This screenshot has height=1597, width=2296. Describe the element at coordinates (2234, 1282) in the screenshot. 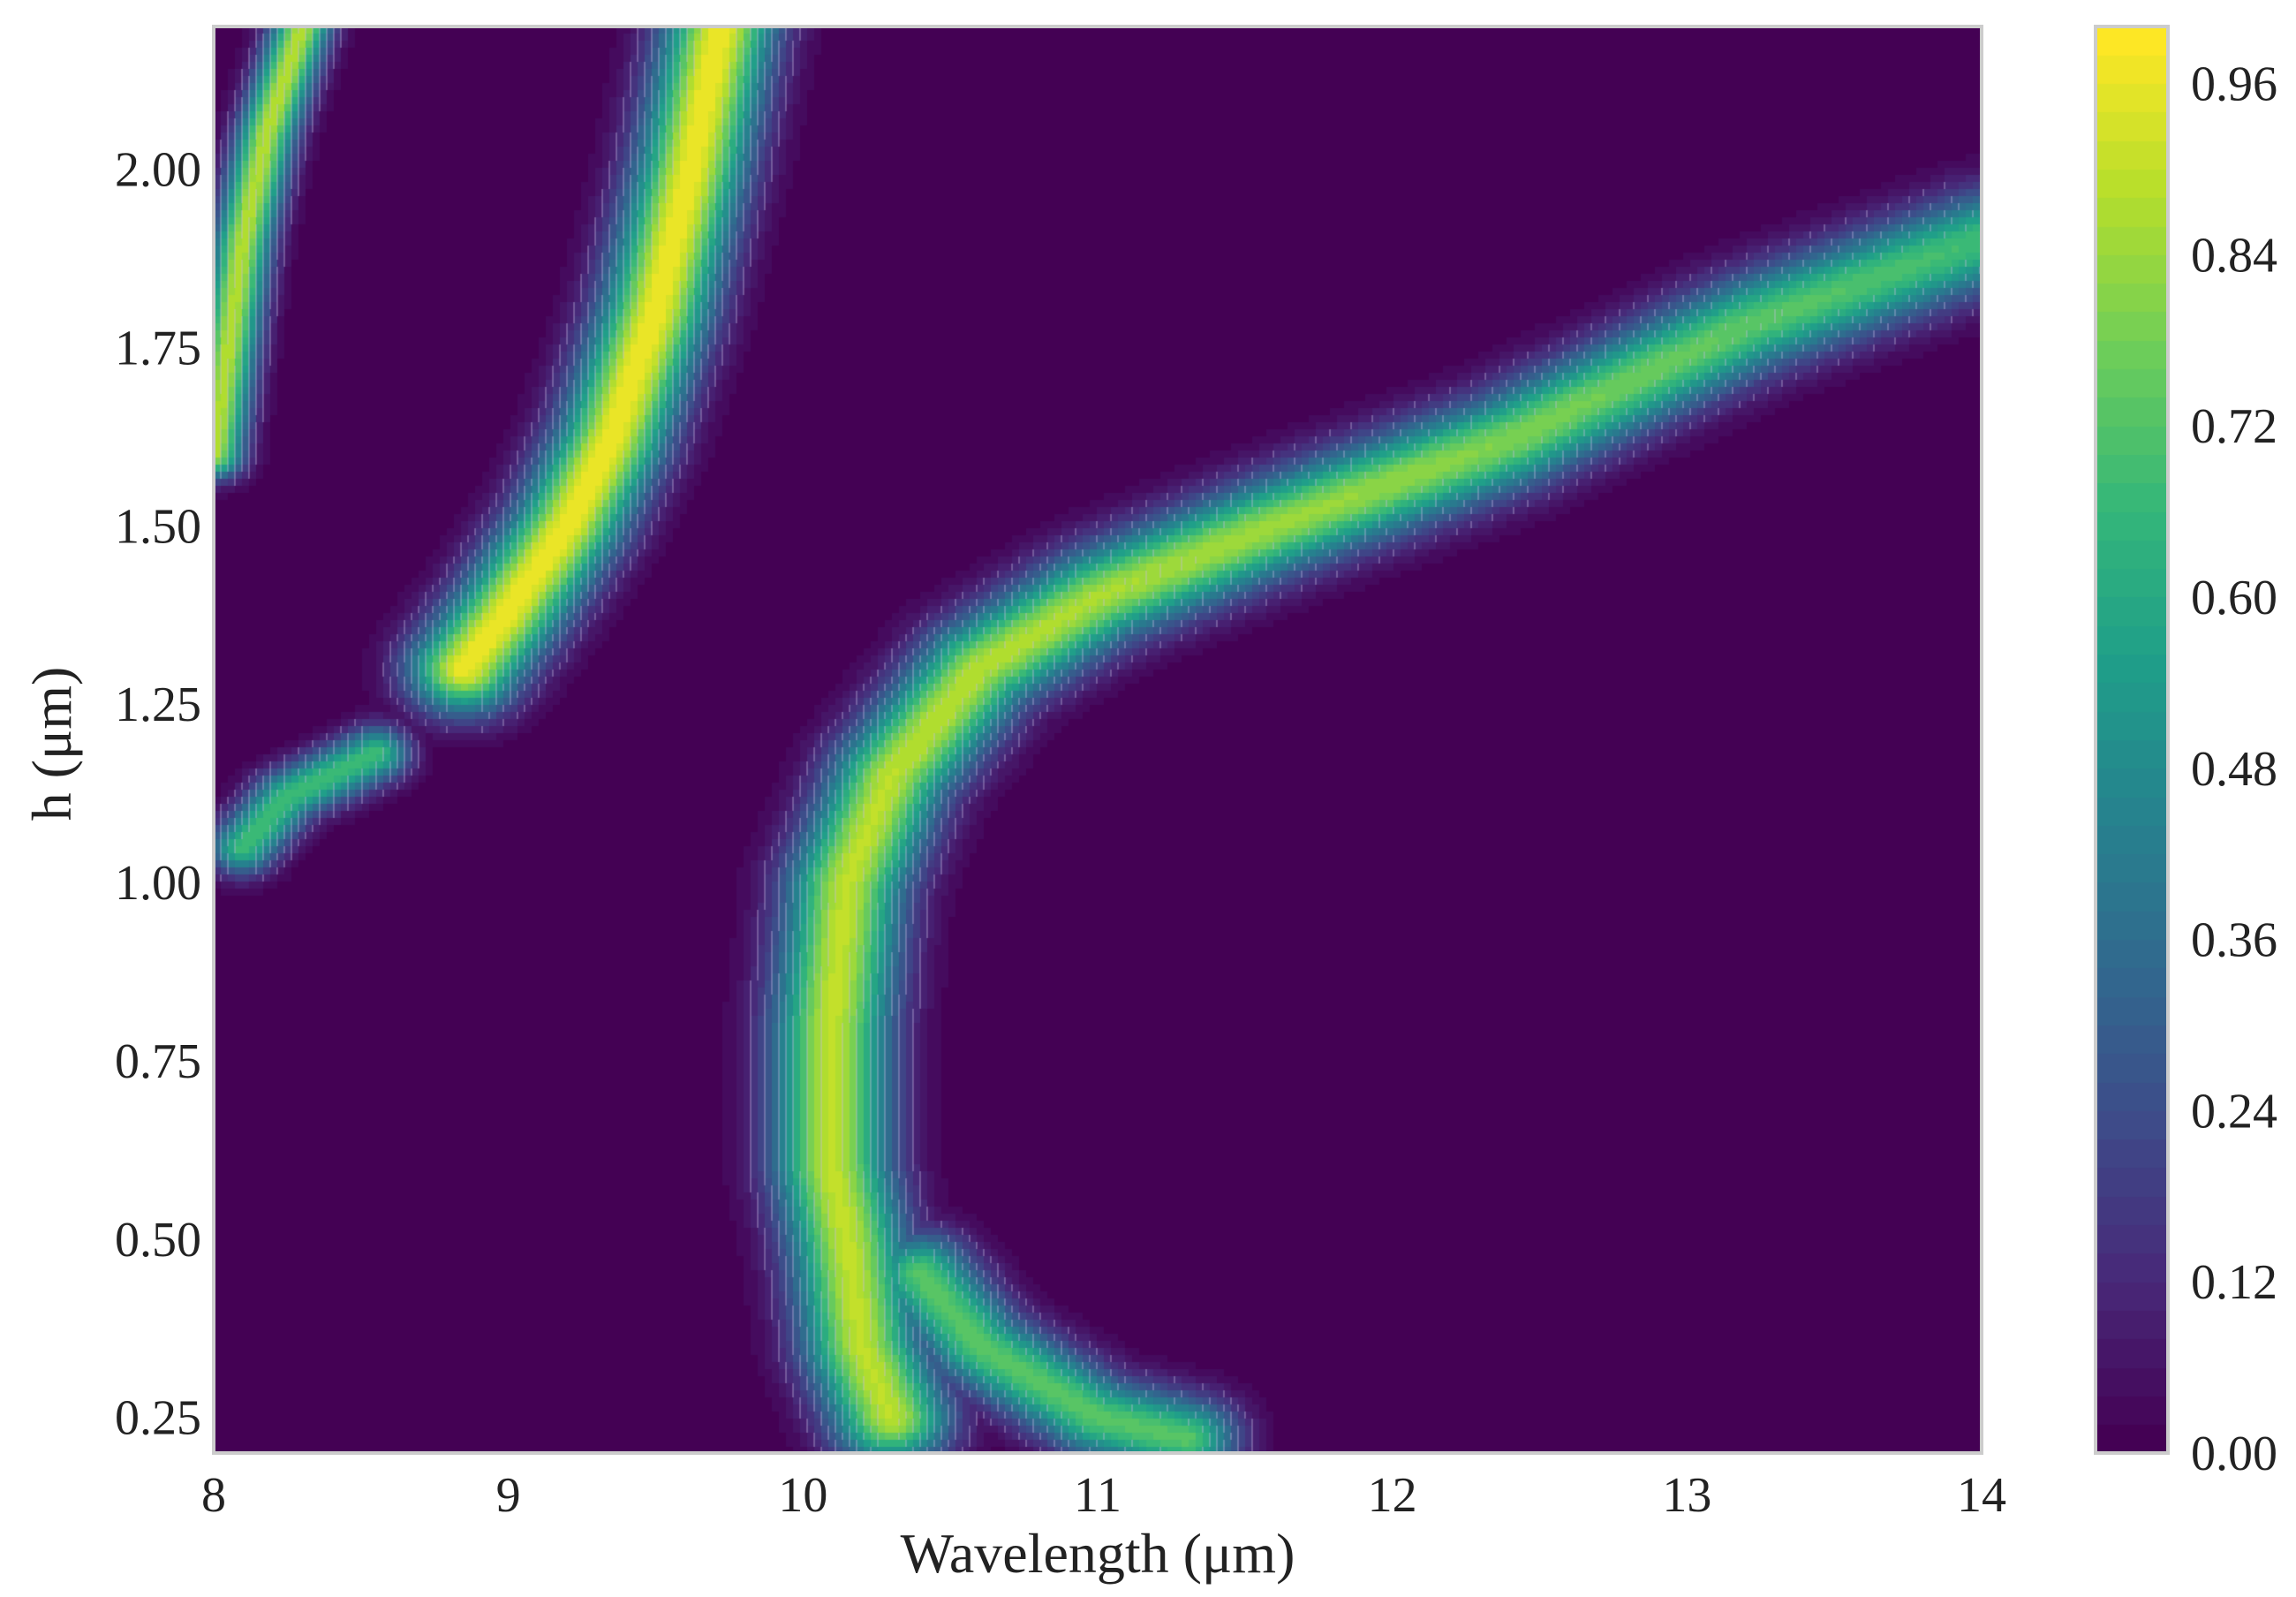

I see `colorbar-tick-label: 0.12` at that location.